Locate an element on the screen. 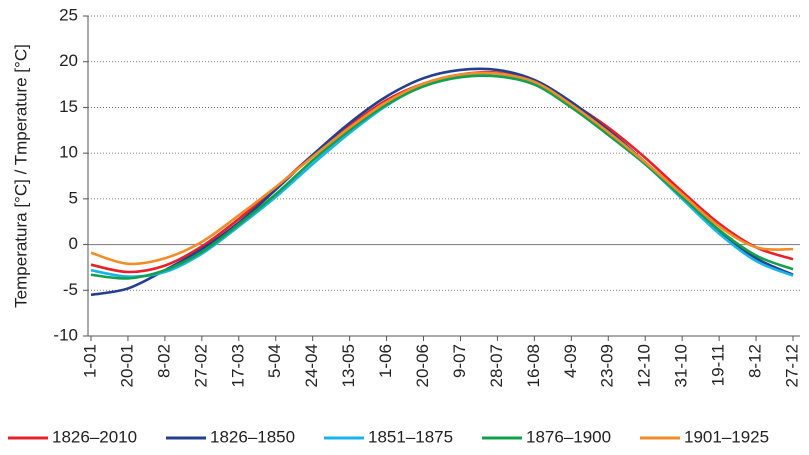 This screenshot has height=455, width=809. x-tick-label: 1-01 is located at coordinates (89, 361).